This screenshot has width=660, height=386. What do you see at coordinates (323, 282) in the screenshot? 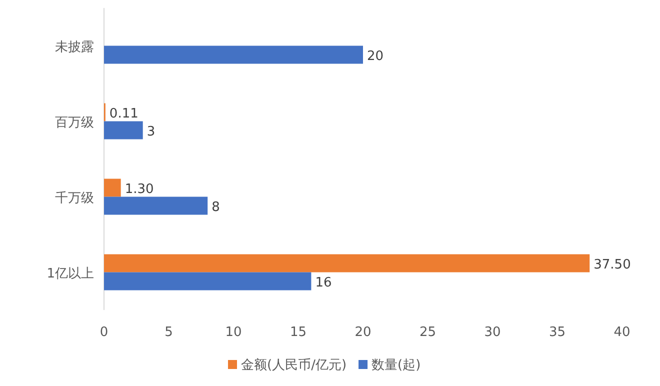
I see `data-label: 16` at bounding box center [323, 282].